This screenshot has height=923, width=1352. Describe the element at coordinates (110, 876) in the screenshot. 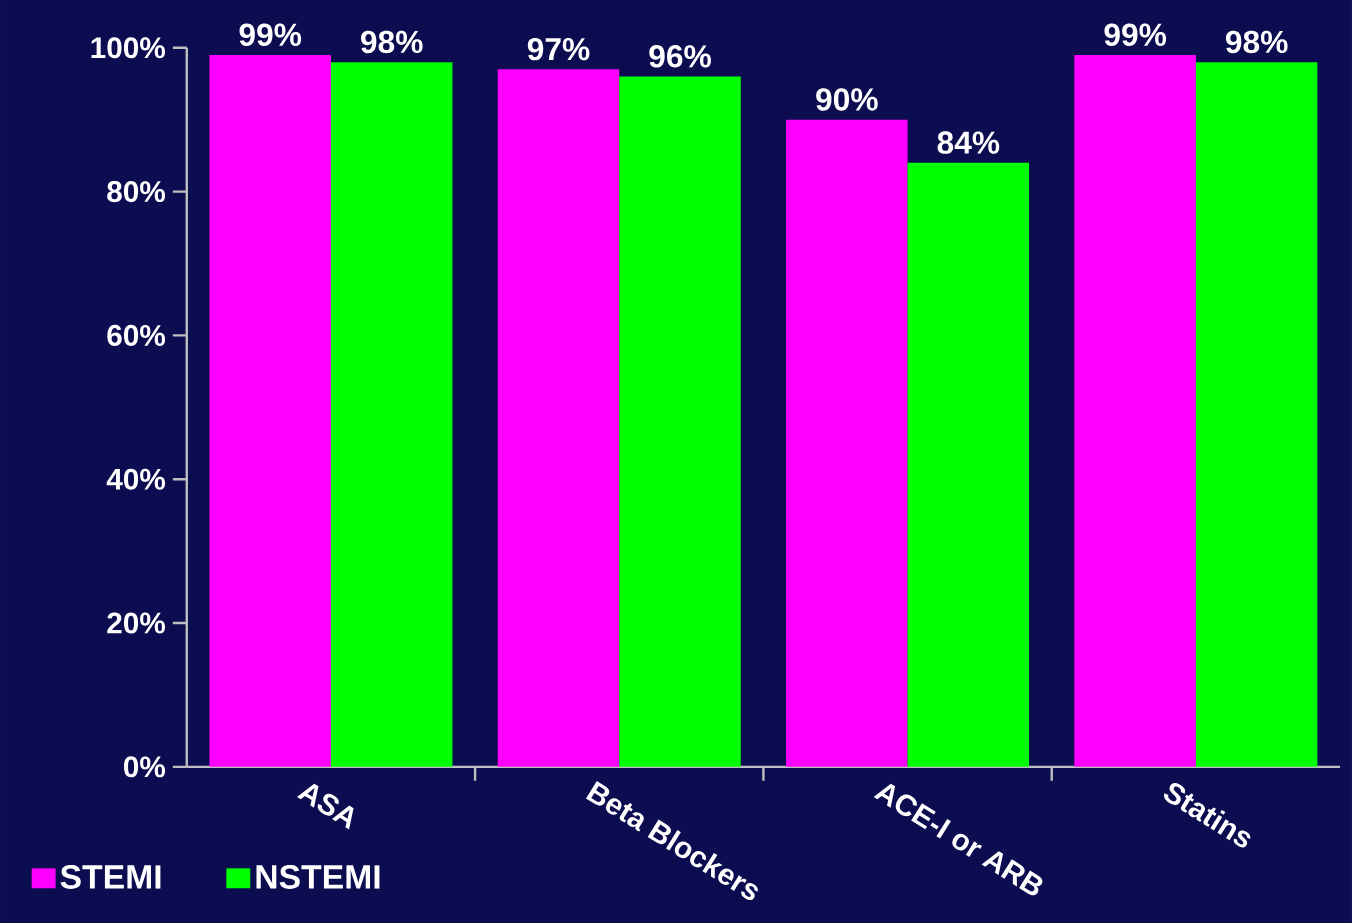

I see `legend-label: STEMI` at that location.